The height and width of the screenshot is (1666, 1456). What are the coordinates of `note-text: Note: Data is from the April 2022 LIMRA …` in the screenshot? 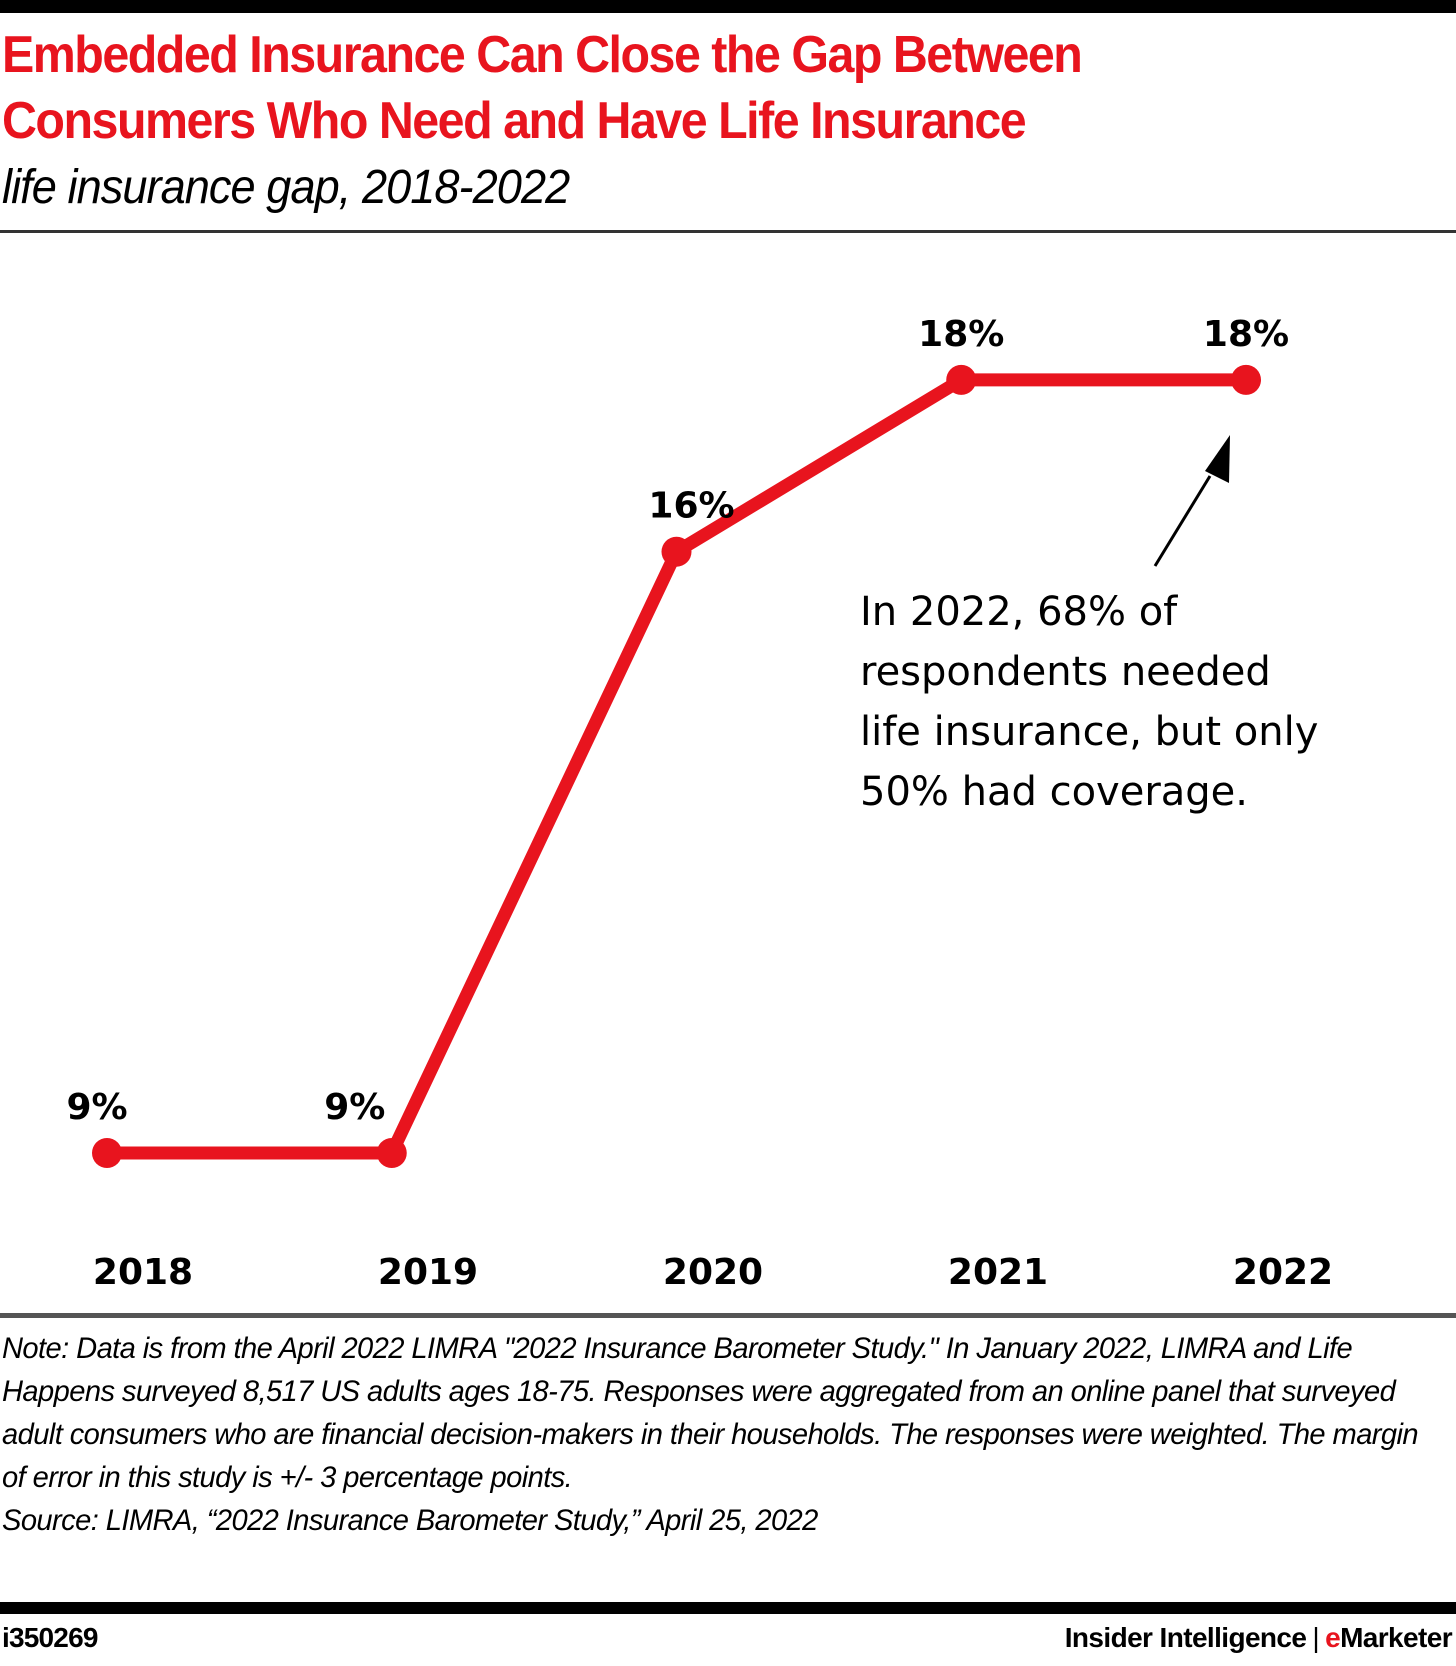 It's located at (710, 1413).